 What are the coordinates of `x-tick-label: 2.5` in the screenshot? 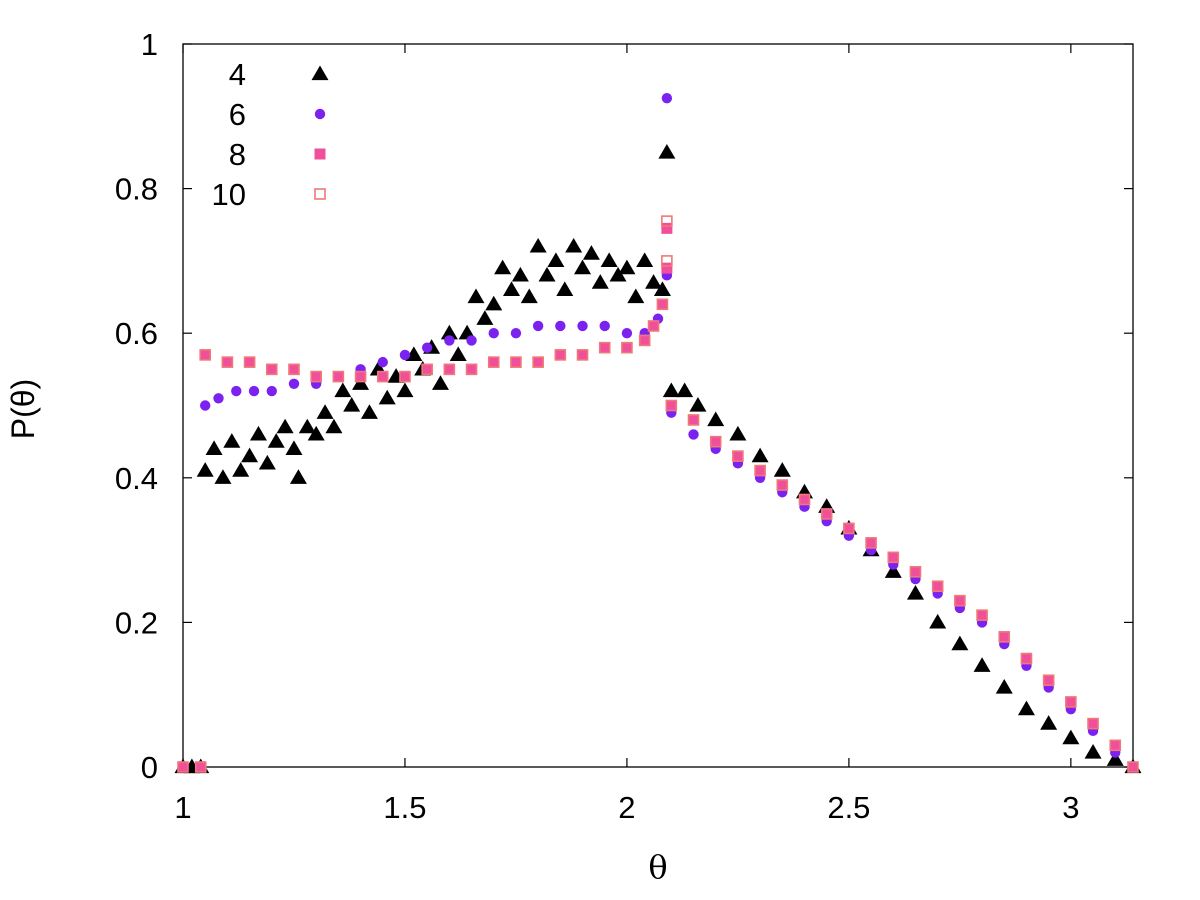 It's located at (848, 807).